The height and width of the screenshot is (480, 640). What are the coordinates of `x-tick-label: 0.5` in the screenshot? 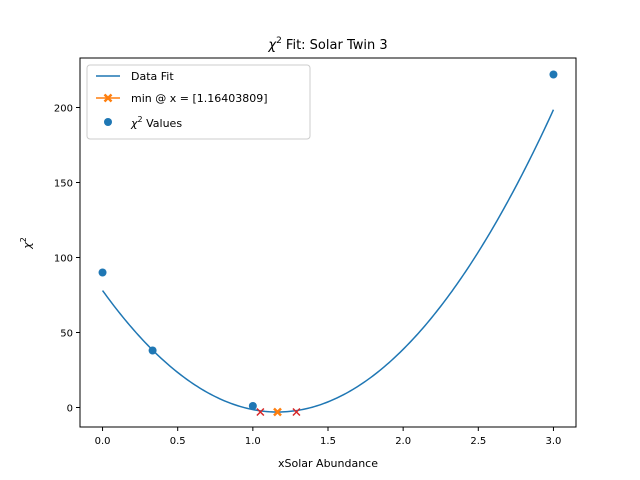 It's located at (178, 441).